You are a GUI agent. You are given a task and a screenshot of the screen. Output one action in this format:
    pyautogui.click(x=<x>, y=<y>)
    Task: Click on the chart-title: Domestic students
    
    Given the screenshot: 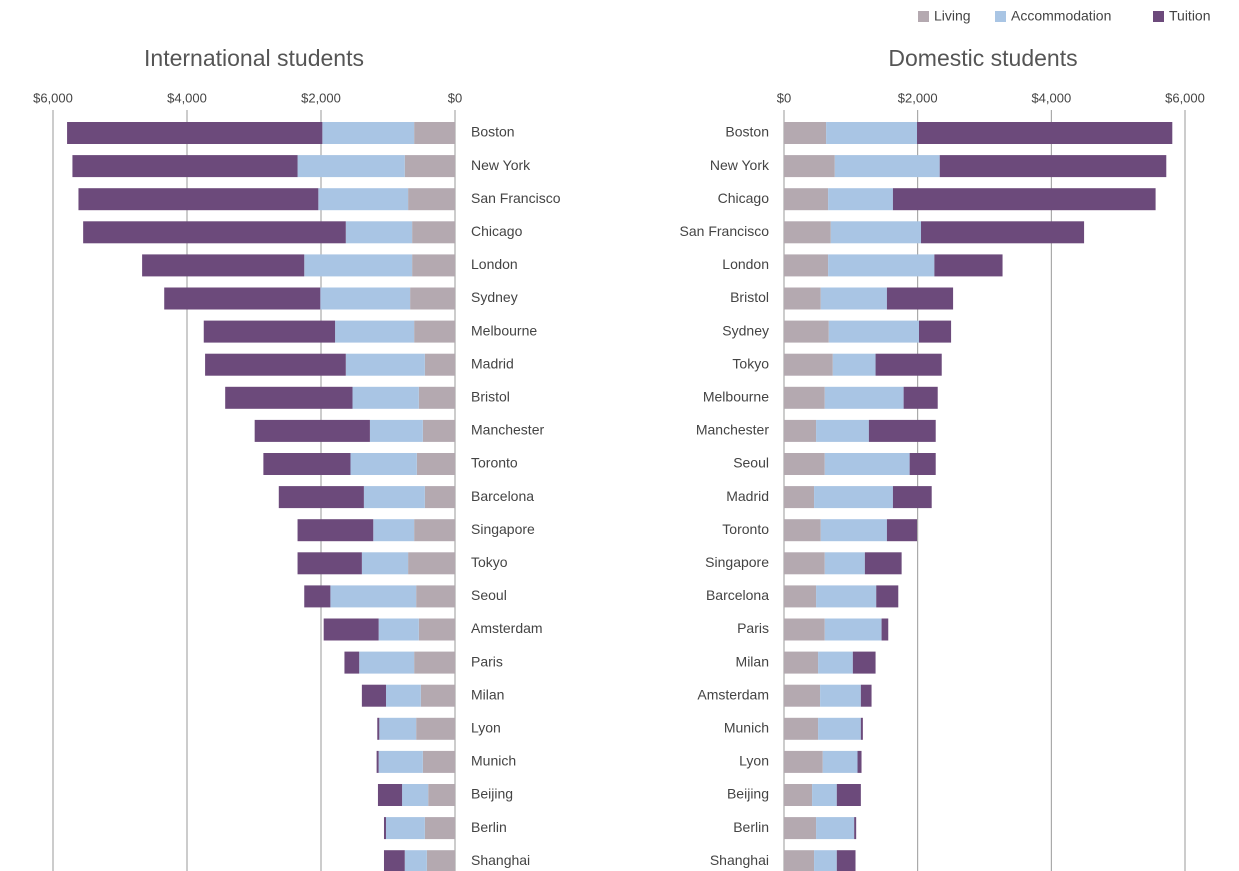 What is the action you would take?
    pyautogui.click(x=982, y=58)
    